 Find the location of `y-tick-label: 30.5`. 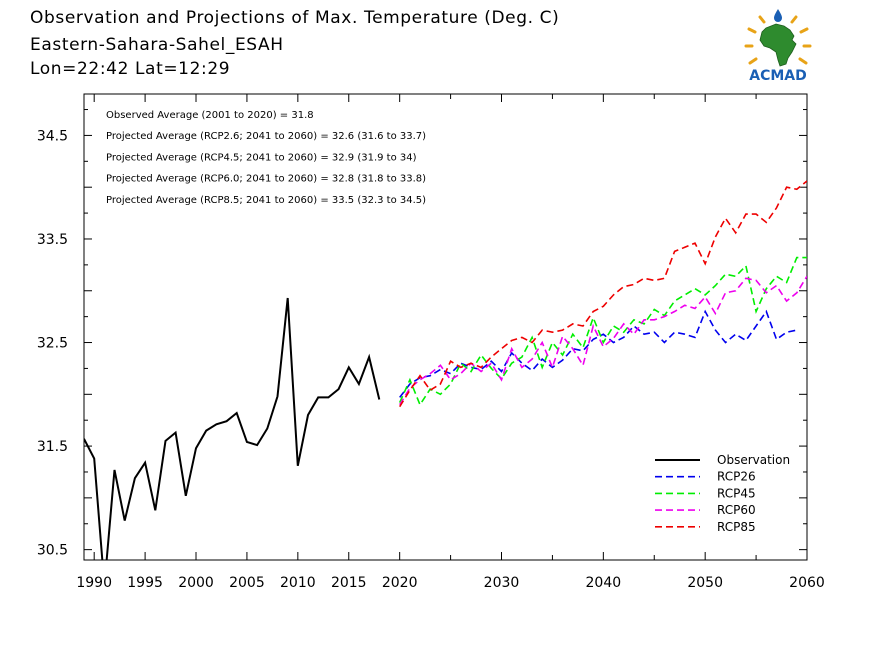

y-tick-label: 30.5 is located at coordinates (52, 551).